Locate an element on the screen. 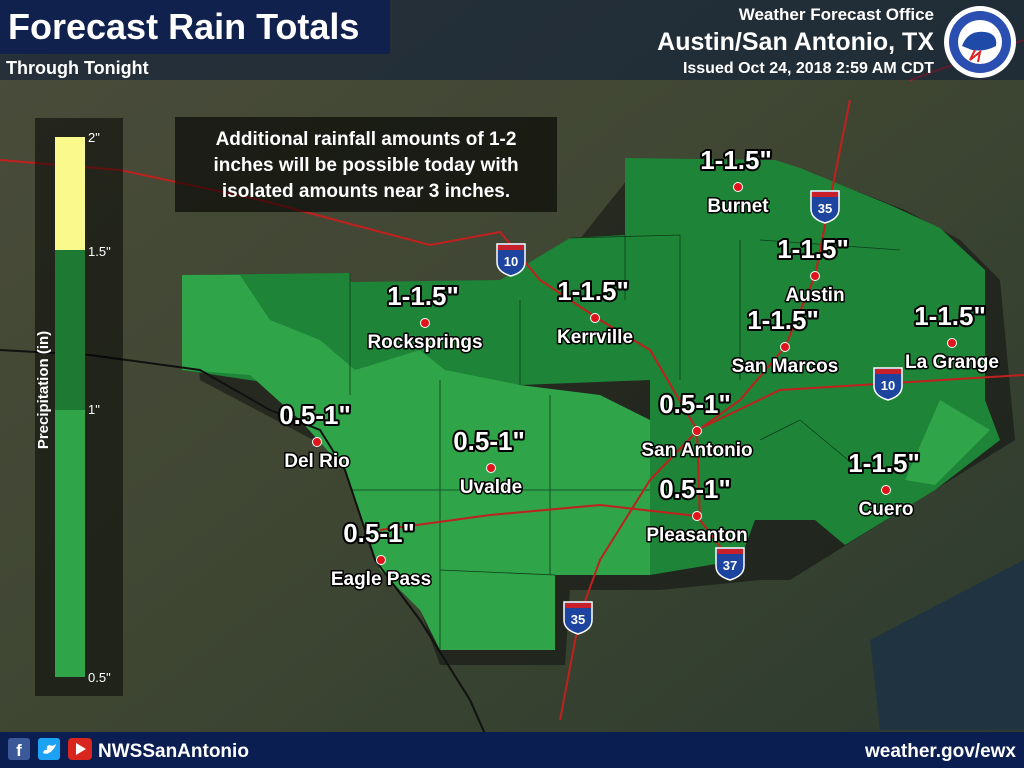 The image size is (1024, 768). facebook-icon is located at coordinates (19, 749).